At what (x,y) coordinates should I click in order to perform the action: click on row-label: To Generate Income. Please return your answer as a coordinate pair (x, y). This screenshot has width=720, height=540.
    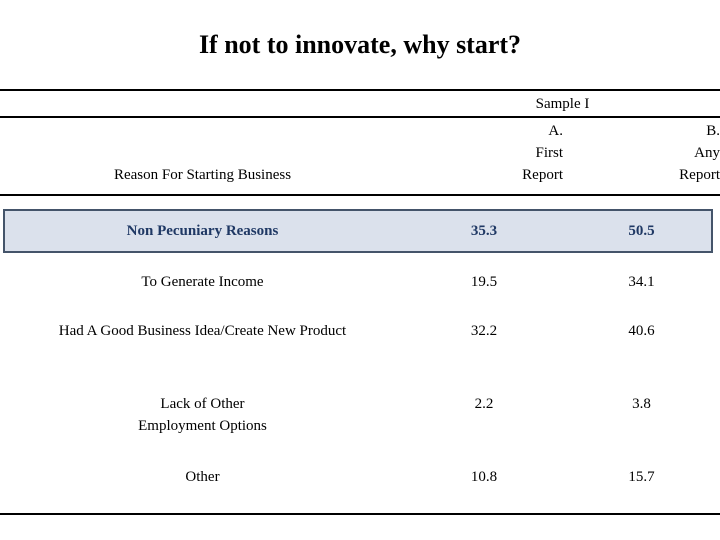
    Looking at the image, I should click on (202, 282).